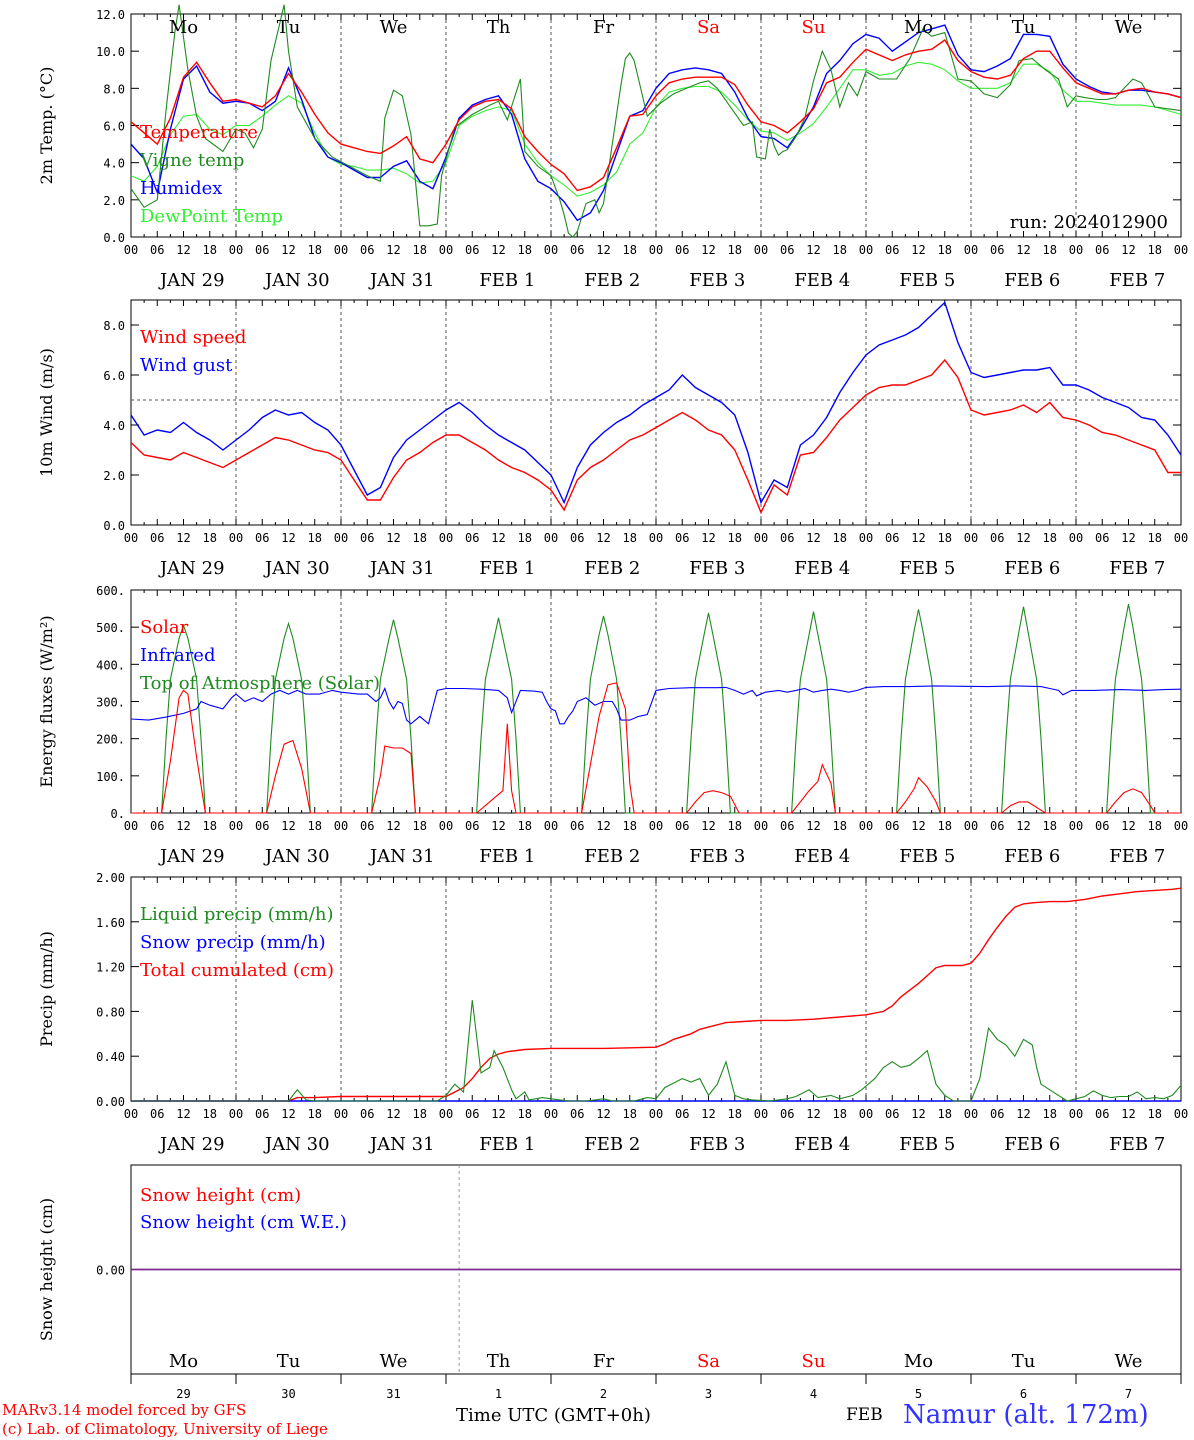 The image size is (1194, 1440). What do you see at coordinates (1032, 568) in the screenshot?
I see `date-label: FEB 6` at bounding box center [1032, 568].